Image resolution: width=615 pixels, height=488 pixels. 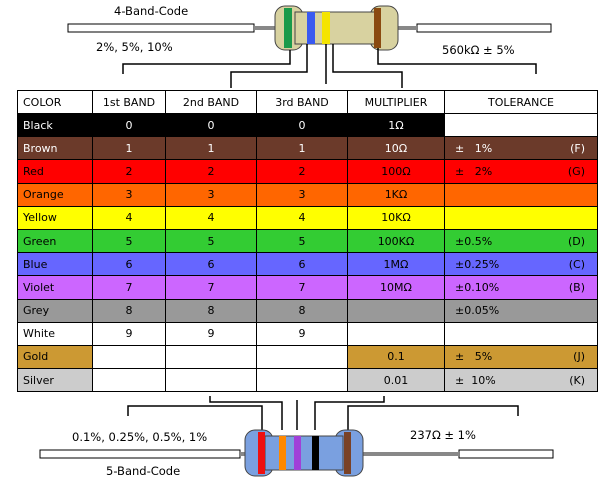 What do you see at coordinates (129, 217) in the screenshot?
I see `band1-cell: 4` at bounding box center [129, 217].